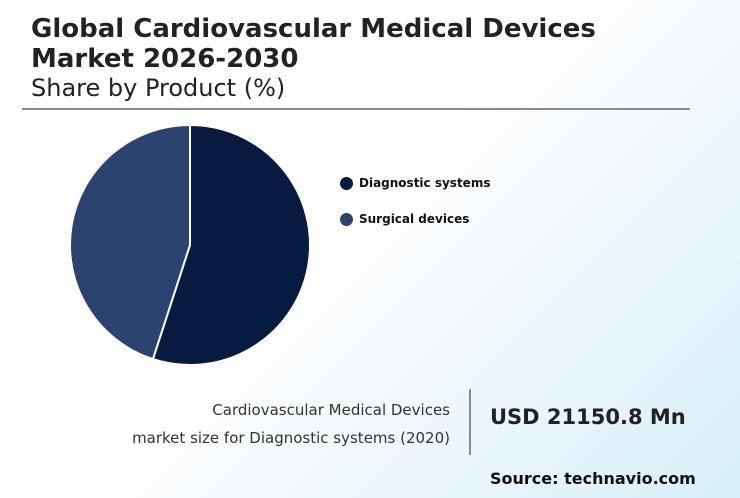 This screenshot has width=740, height=498. Describe the element at coordinates (593, 478) in the screenshot. I see `source-credit: Source: technavio.com` at that location.